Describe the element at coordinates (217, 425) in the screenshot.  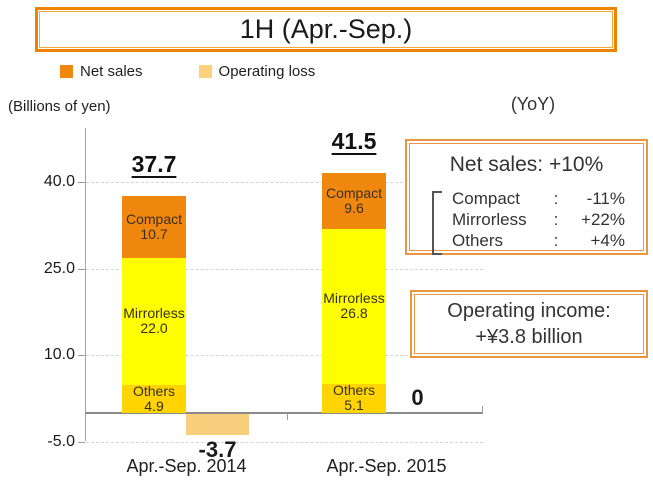
I see `operating-loss-bar` at that location.